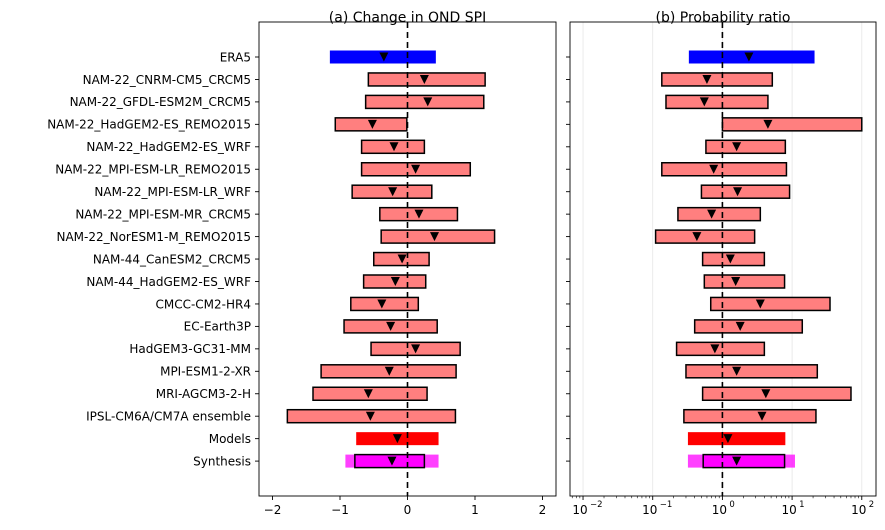 Image resolution: width=885 pixels, height=530 pixels. I want to click on category-label-hadgem3-gc31-mm: HadGEM3-GC31-MM, so click(190, 349).